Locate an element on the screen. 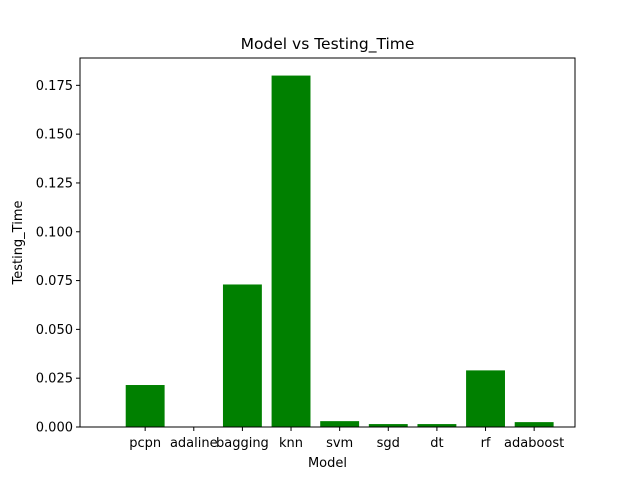  bar-svm is located at coordinates (340, 424).